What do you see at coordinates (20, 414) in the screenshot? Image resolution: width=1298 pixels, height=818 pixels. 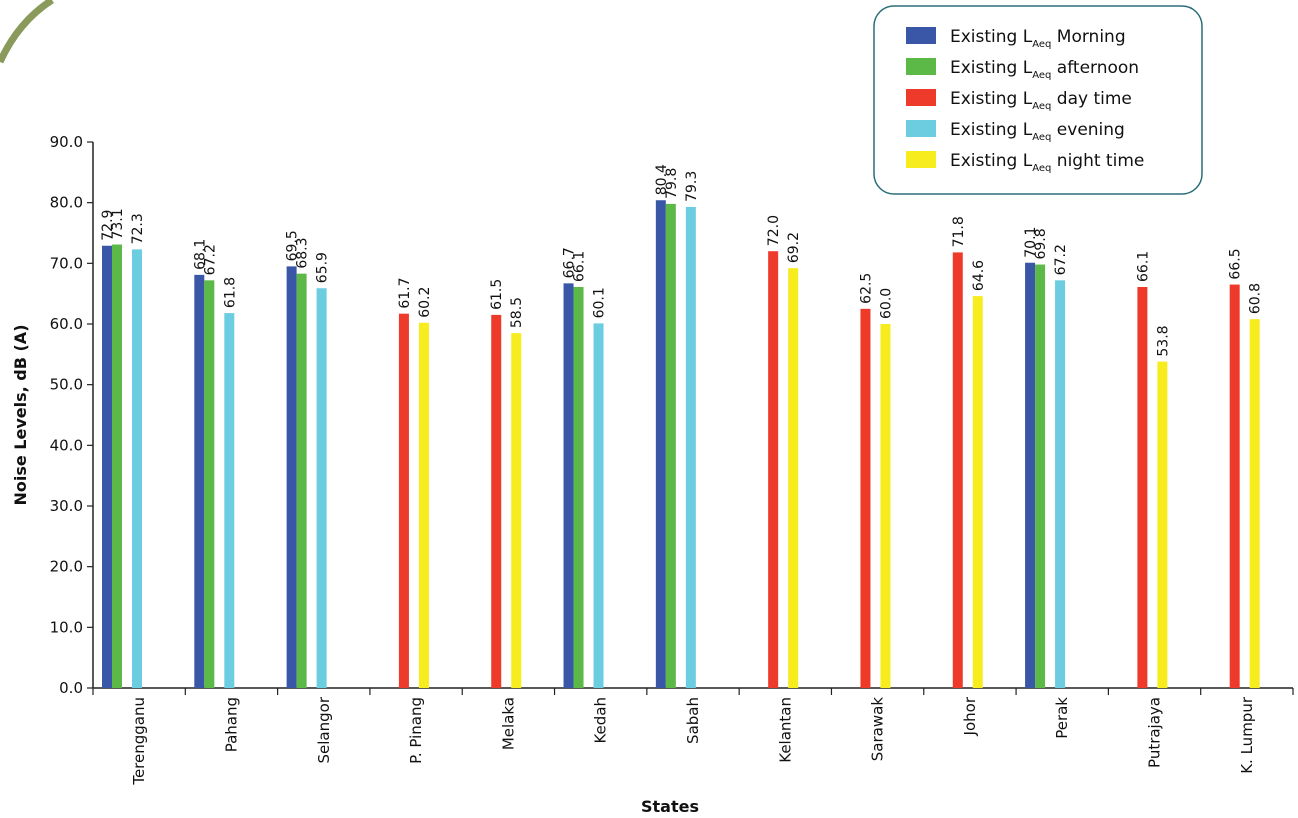 I see `y-axis-title: Noise Levels, dB (A)` at bounding box center [20, 414].